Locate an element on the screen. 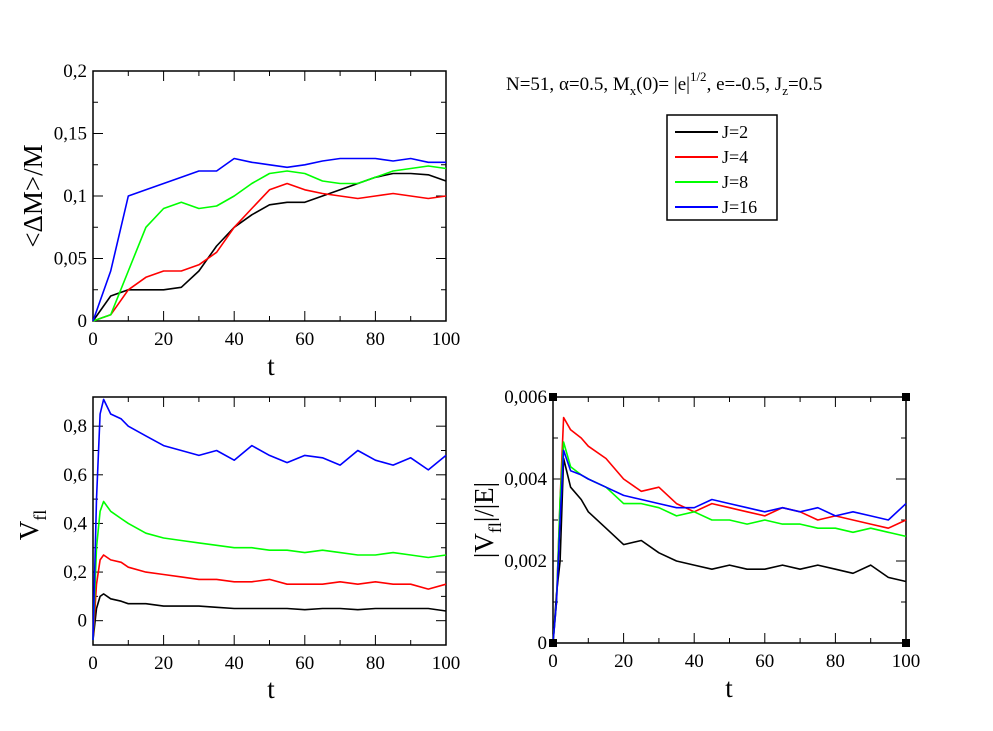 The height and width of the screenshot is (731, 993). y-label-v: V is located at coordinates (29, 530).